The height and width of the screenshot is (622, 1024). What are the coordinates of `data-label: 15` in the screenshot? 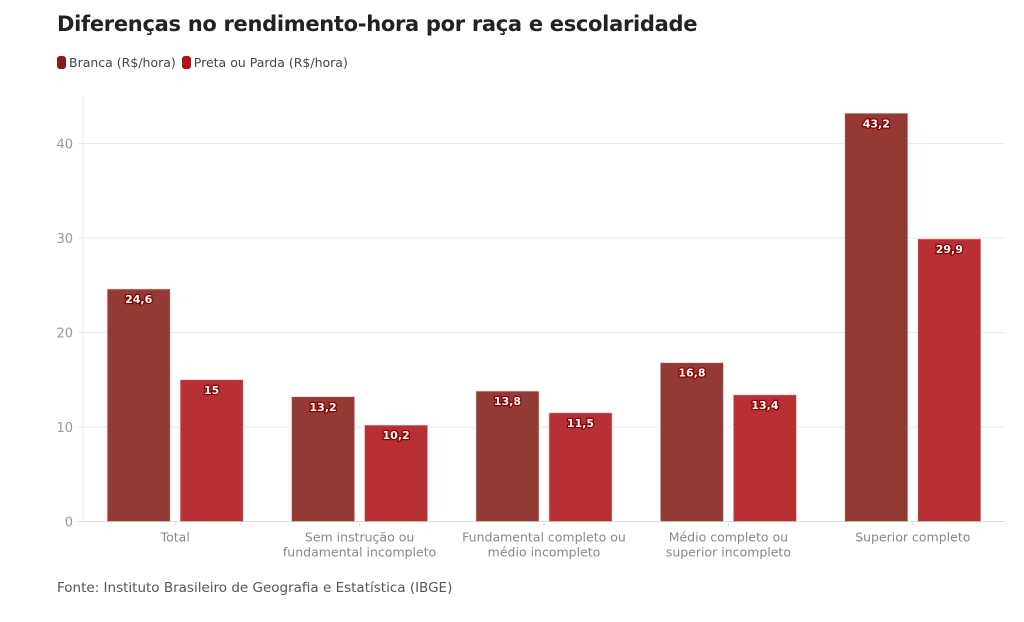 It's located at (211, 390).